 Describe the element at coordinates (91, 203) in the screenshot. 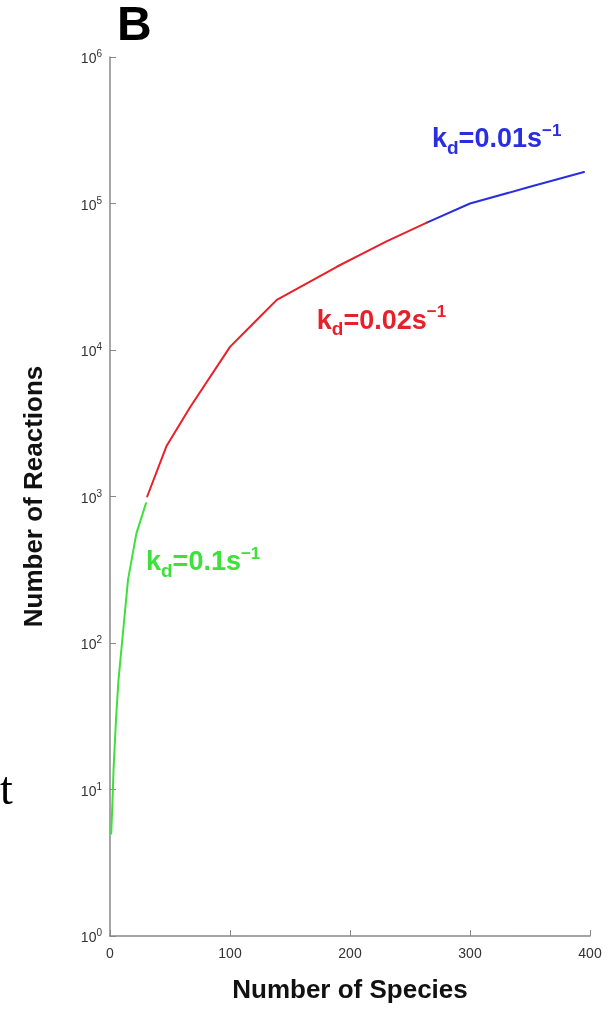

I see `y-tick-label: 10$^{5}$` at that location.